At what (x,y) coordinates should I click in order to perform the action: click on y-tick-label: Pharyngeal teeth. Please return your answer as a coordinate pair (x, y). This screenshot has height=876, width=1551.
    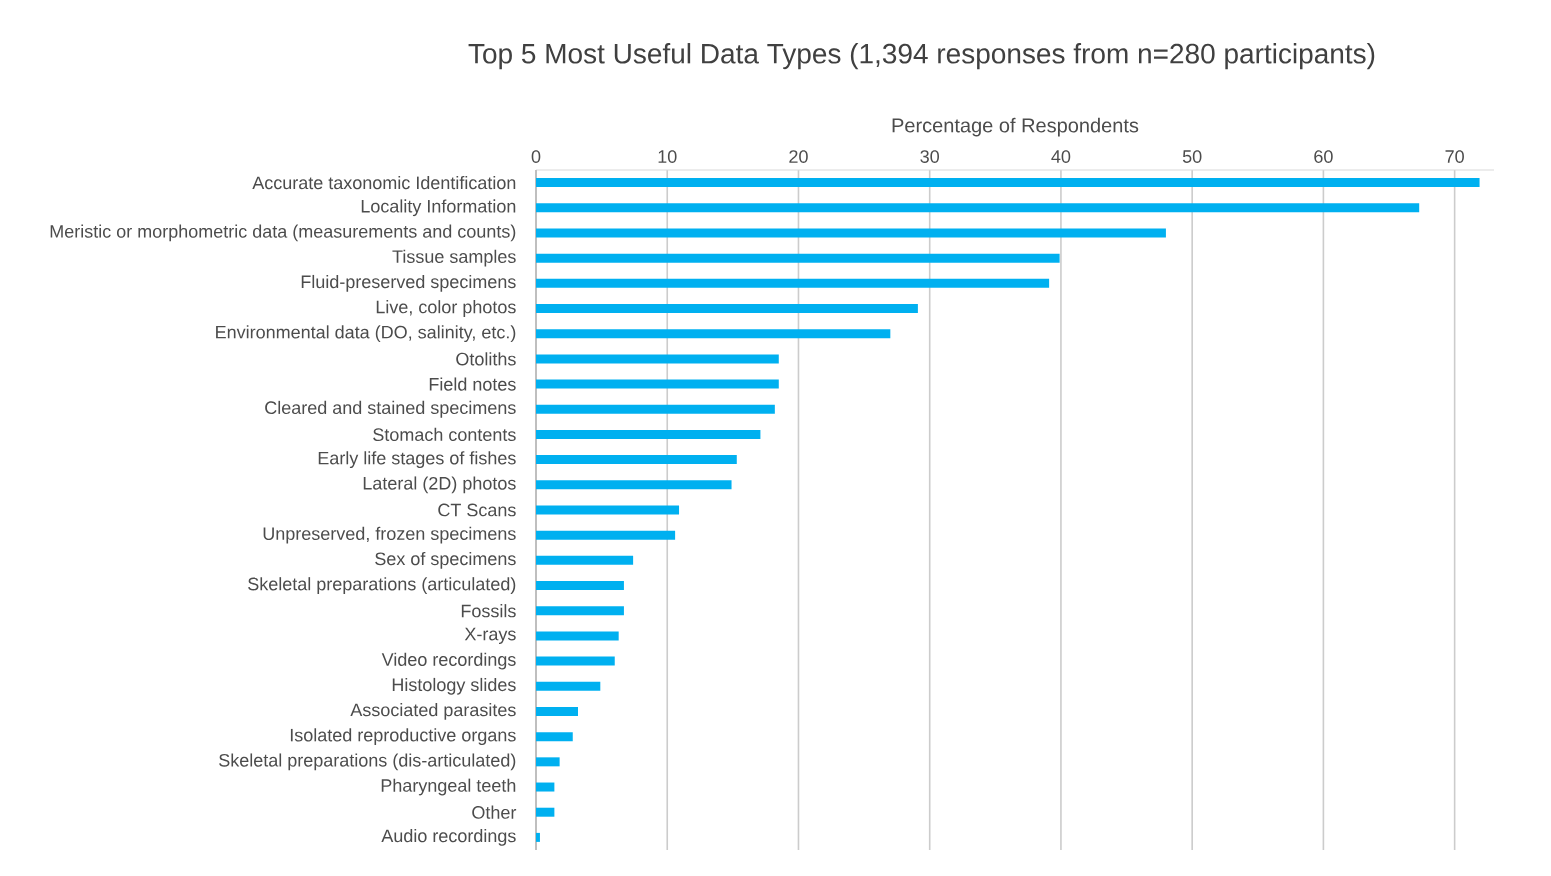
    Looking at the image, I should click on (448, 787).